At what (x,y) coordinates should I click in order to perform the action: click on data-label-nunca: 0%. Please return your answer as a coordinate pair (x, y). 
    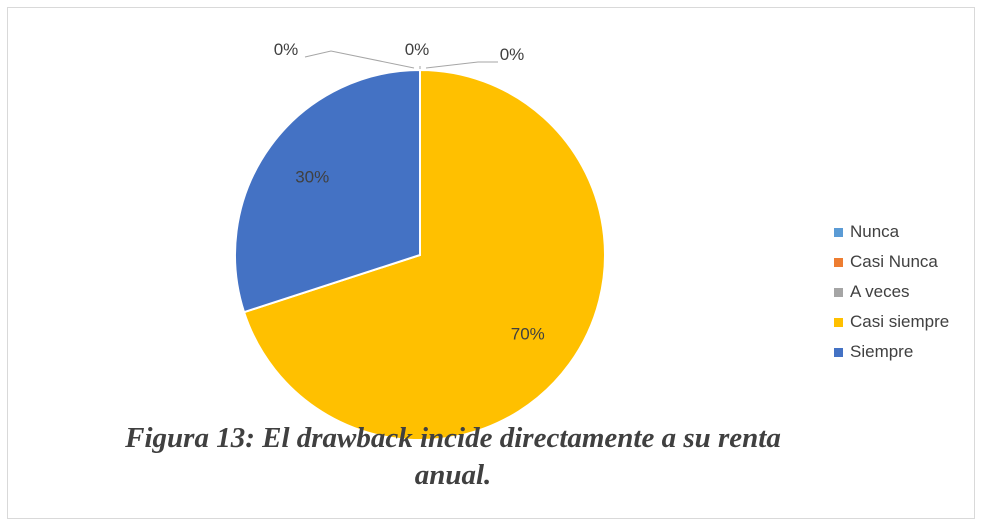
    Looking at the image, I should click on (286, 49).